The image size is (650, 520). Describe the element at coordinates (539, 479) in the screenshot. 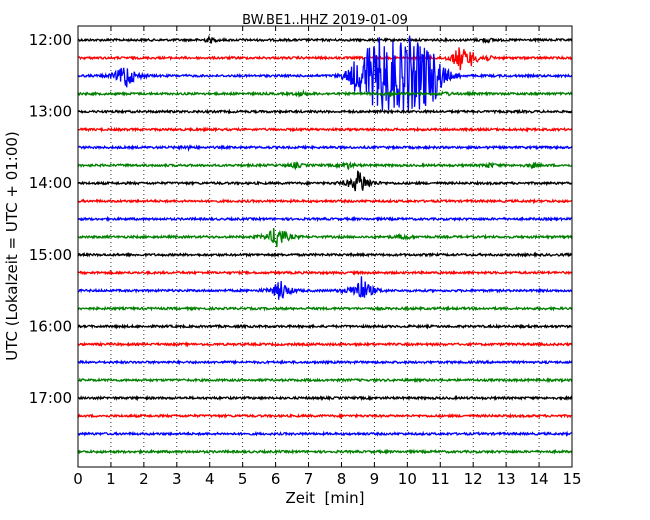

I see `x-tick-label: 14` at that location.